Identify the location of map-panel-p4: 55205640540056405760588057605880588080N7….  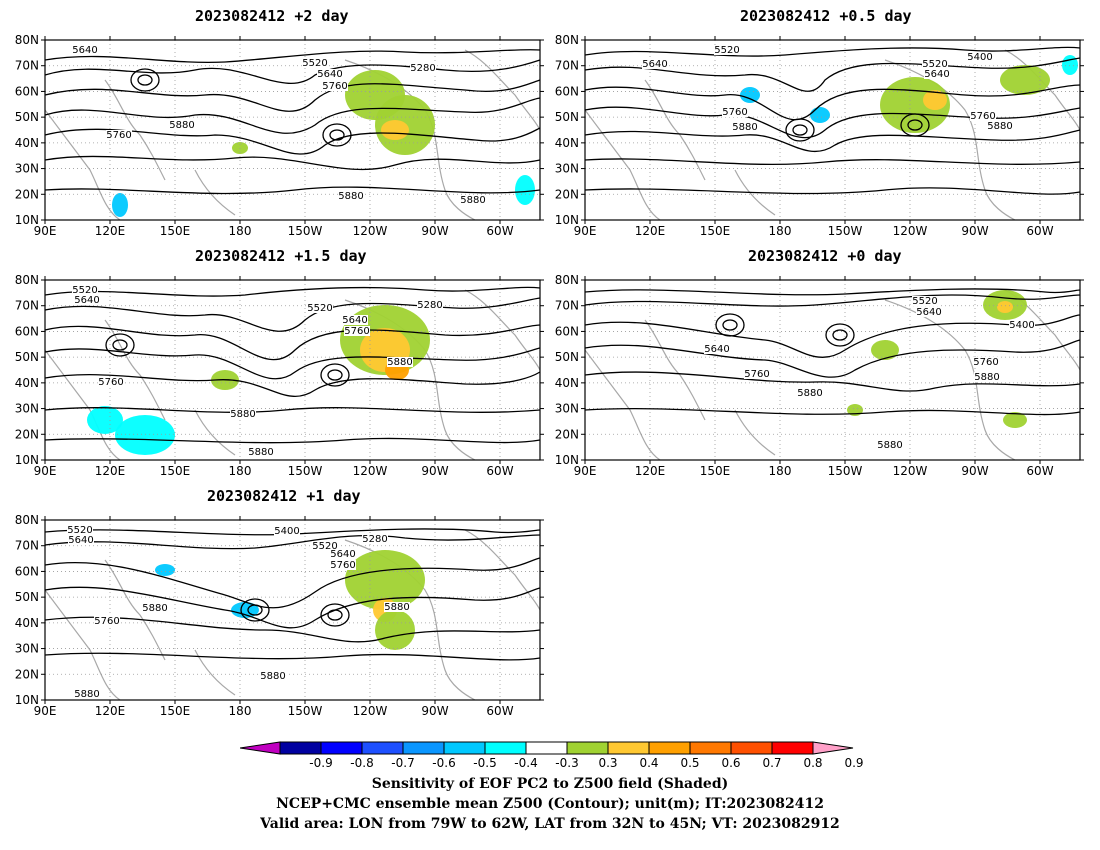
(819, 375).